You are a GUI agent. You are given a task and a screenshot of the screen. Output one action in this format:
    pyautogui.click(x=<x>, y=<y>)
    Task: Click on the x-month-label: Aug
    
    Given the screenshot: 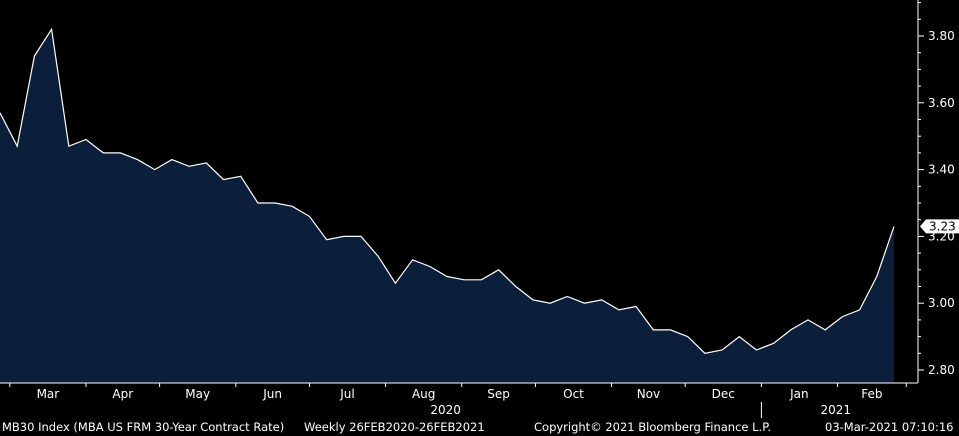 What is the action you would take?
    pyautogui.click(x=423, y=394)
    